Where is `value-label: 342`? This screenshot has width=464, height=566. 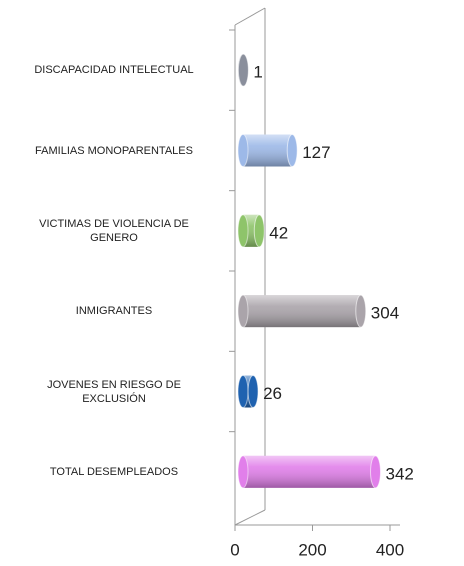
value-label: 342 is located at coordinates (400, 473).